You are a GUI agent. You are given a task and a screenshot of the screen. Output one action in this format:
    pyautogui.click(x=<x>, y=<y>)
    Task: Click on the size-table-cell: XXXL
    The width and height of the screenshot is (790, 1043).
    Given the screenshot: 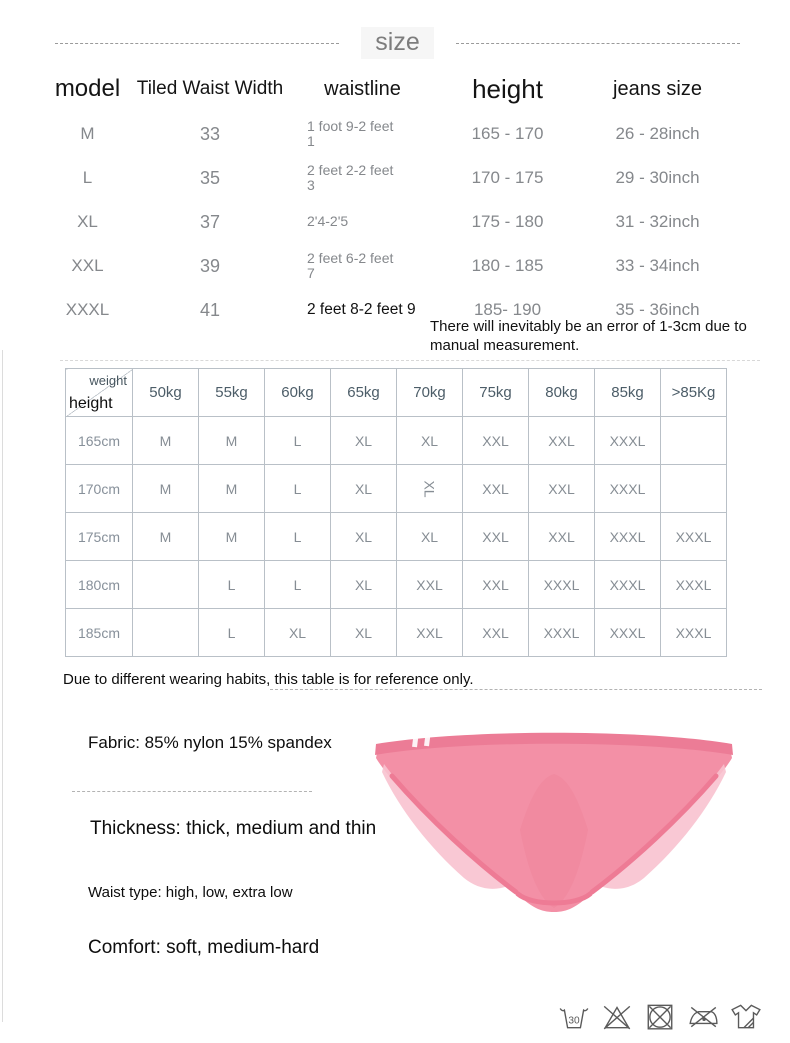 What is the action you would take?
    pyautogui.click(x=87, y=309)
    